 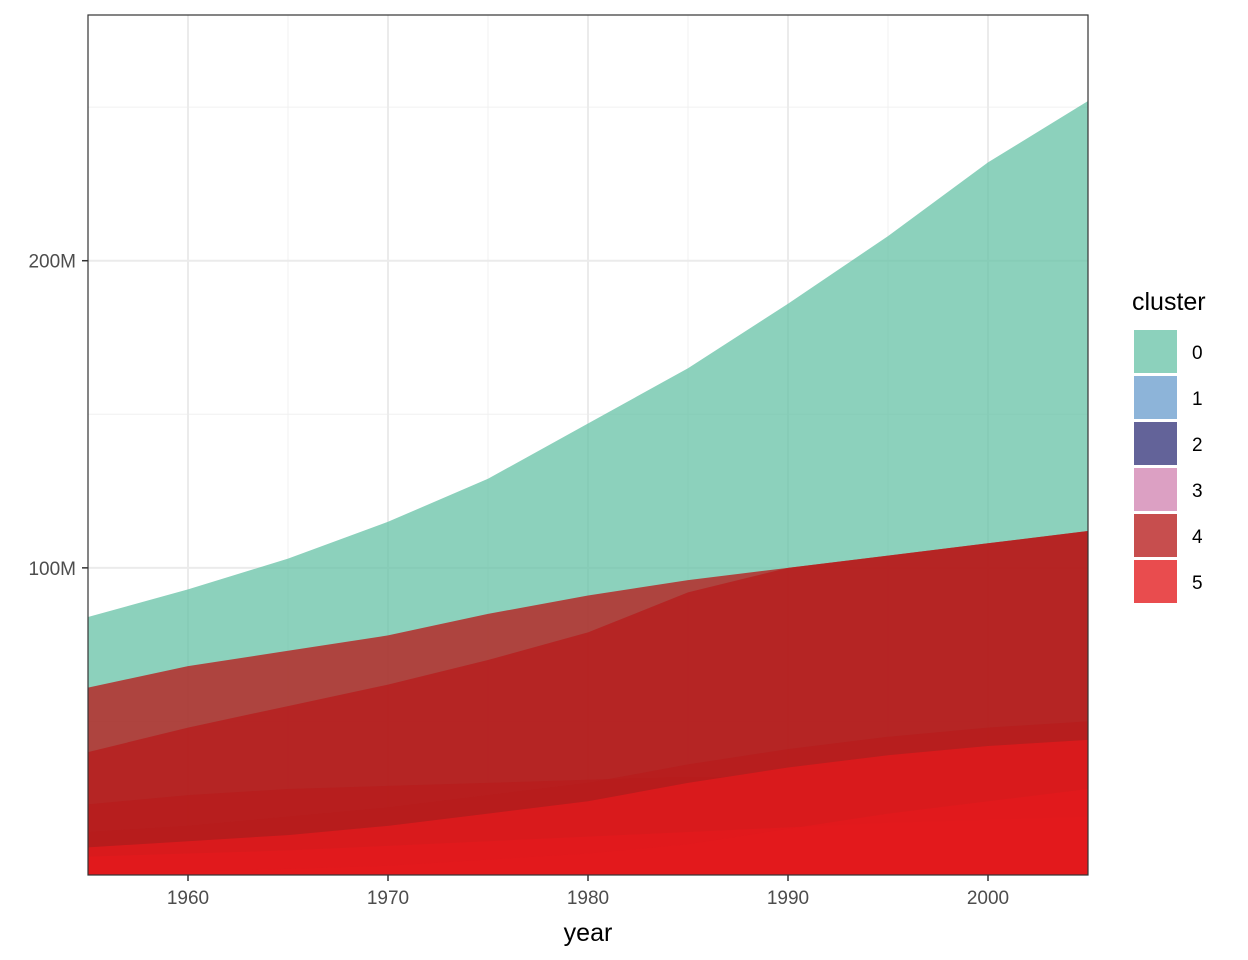 What do you see at coordinates (1197, 491) in the screenshot?
I see `legend-label-3: 3` at bounding box center [1197, 491].